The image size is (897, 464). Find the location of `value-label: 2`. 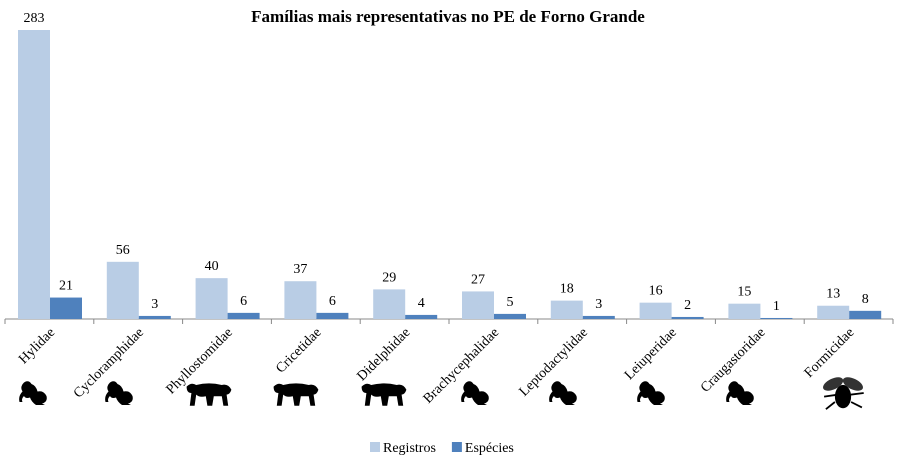

value-label: 2 is located at coordinates (687, 305).